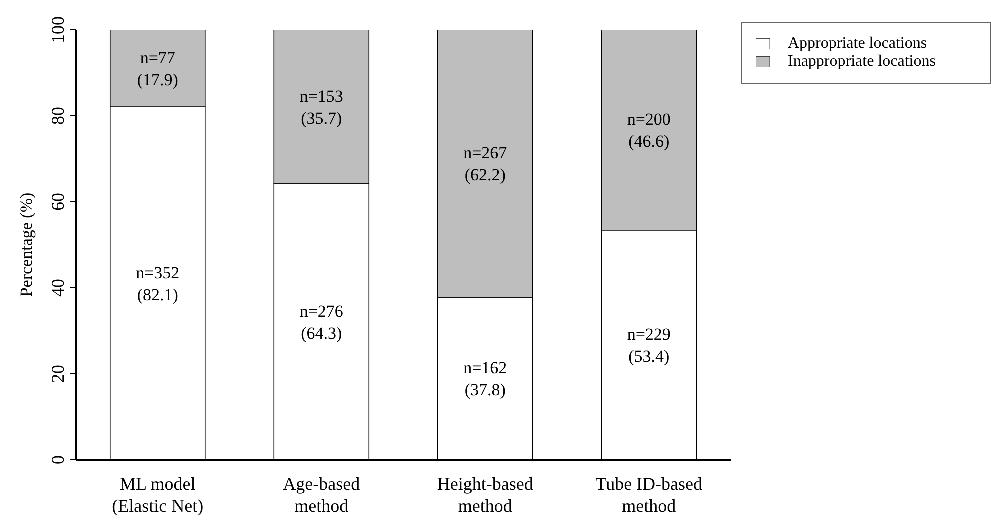 Image resolution: width=991 pixels, height=527 pixels. Describe the element at coordinates (322, 322) in the screenshot. I see `data-label: n=276 (64.3)` at that location.